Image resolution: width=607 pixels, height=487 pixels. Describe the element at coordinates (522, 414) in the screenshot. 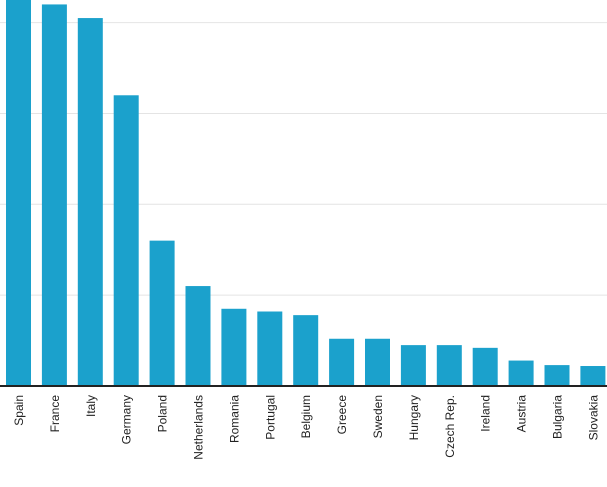

I see `x-tick-label: Austria` at that location.